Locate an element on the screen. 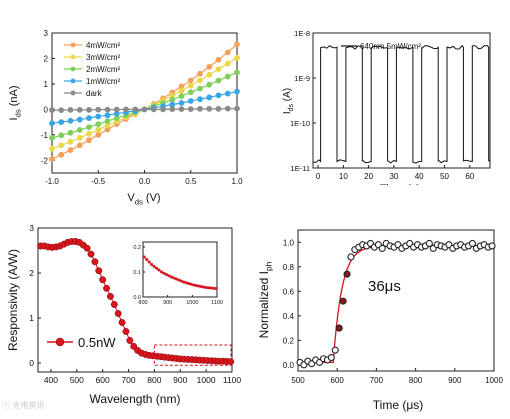 This screenshot has height=419, width=510. x-tick-label: 1.0 is located at coordinates (237, 181).